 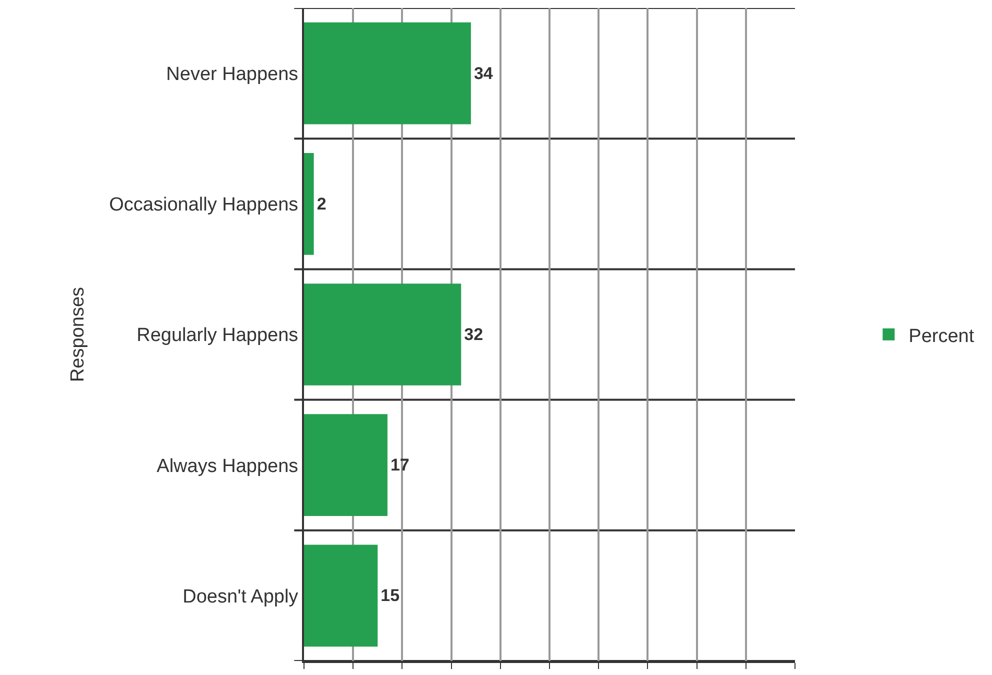 What do you see at coordinates (203, 205) in the screenshot?
I see `y-tick-label: Occasionally Happens` at bounding box center [203, 205].